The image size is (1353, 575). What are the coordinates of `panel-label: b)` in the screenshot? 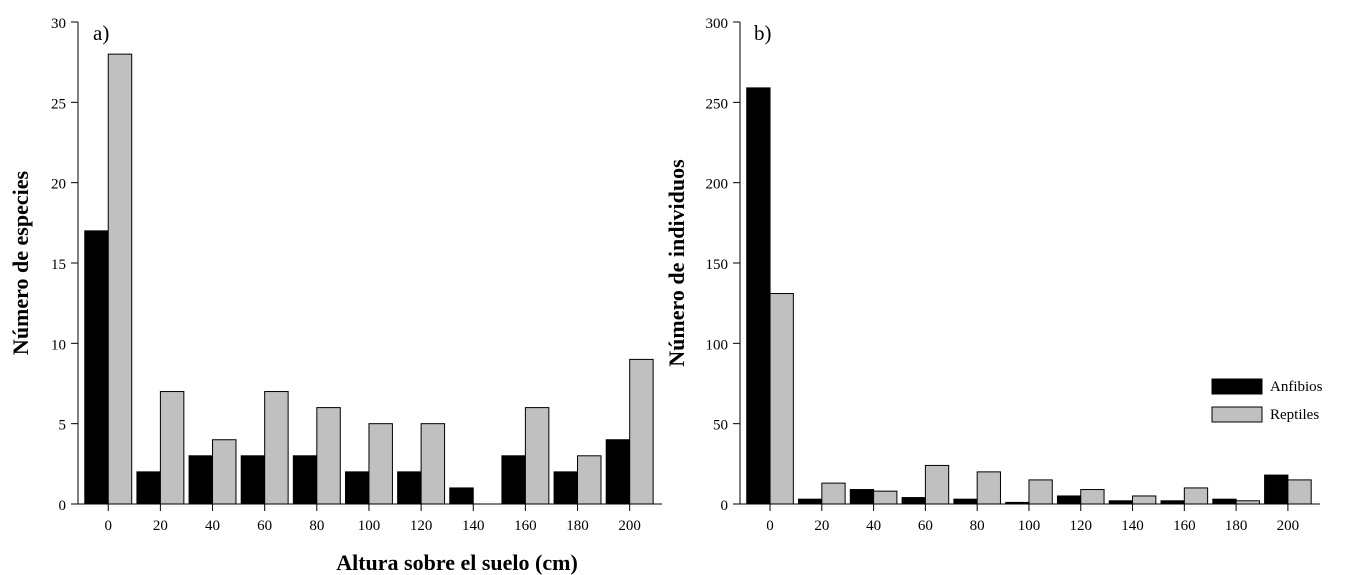 It's located at (763, 33).